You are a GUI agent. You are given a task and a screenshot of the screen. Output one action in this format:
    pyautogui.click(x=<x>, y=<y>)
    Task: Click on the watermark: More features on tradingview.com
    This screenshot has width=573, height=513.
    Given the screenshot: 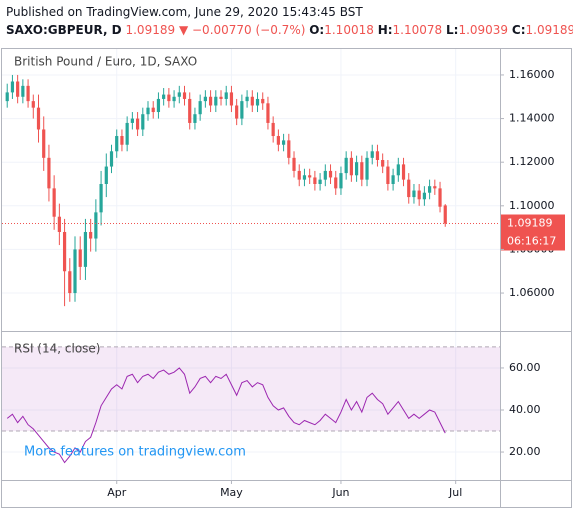 What is the action you would take?
    pyautogui.click(x=135, y=452)
    